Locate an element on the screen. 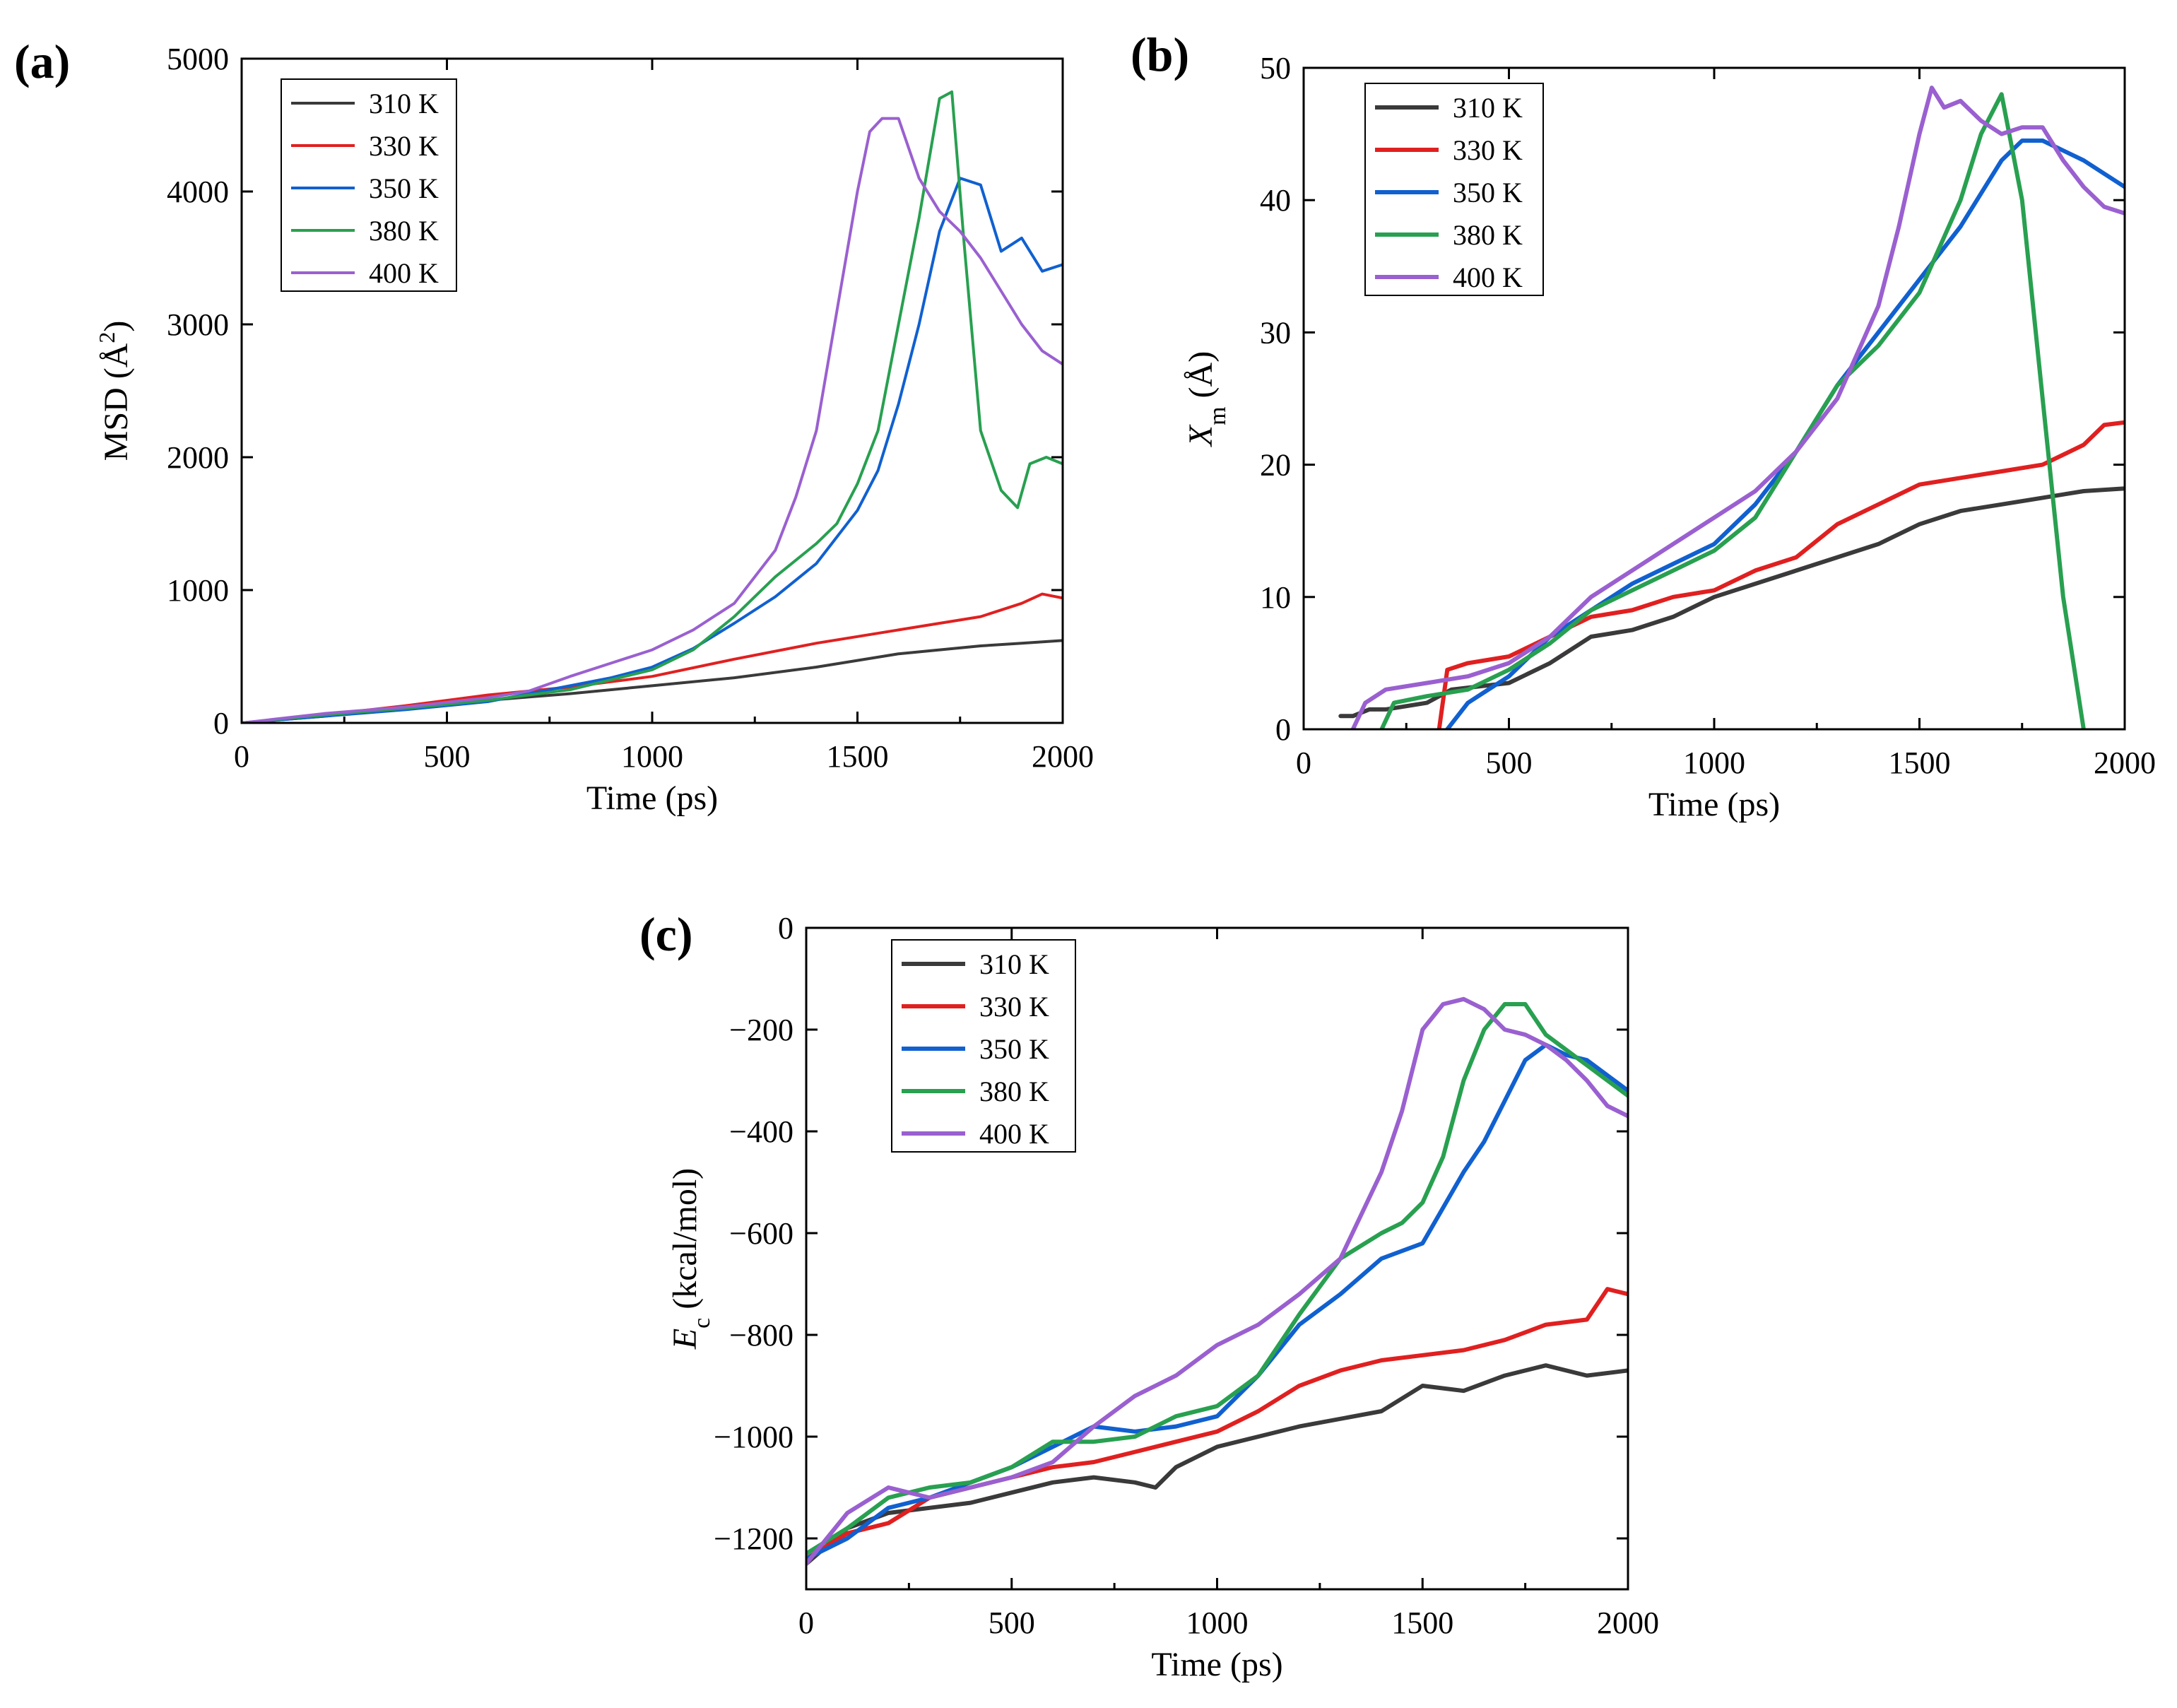 The width and height of the screenshot is (2177, 1708). y-tick-label: −800 is located at coordinates (761, 1335).